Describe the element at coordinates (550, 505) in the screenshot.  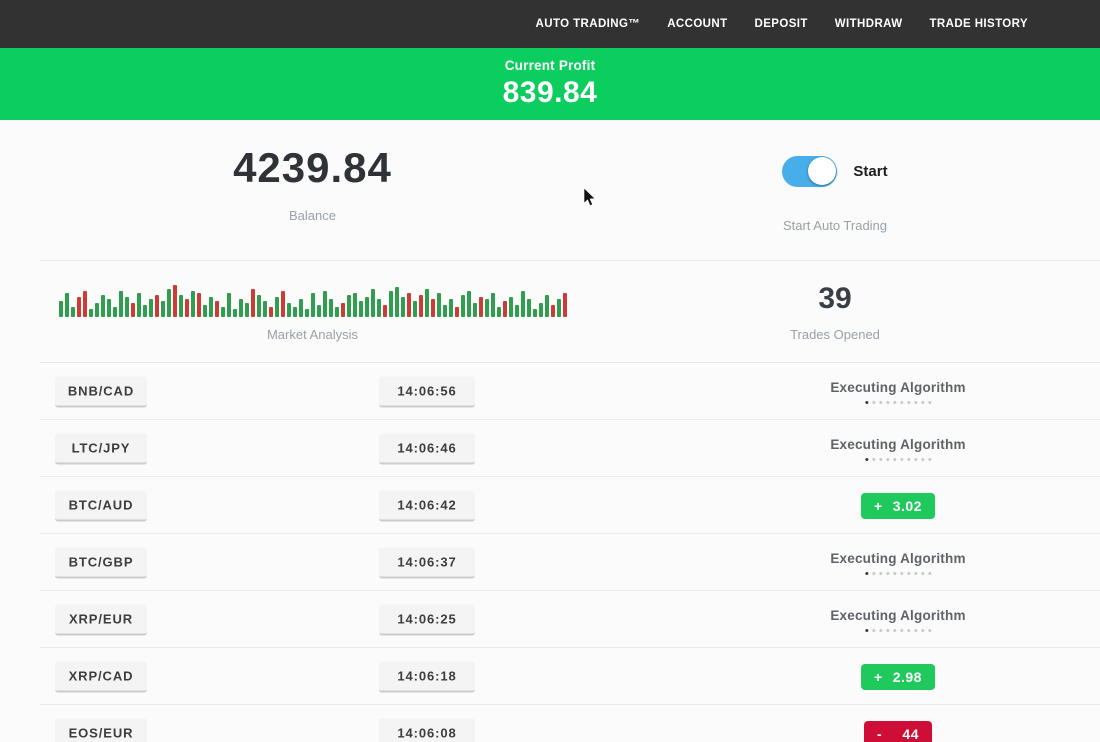
I see `trade-row: BTC/AUD 14:06:42 +3.02` at that location.